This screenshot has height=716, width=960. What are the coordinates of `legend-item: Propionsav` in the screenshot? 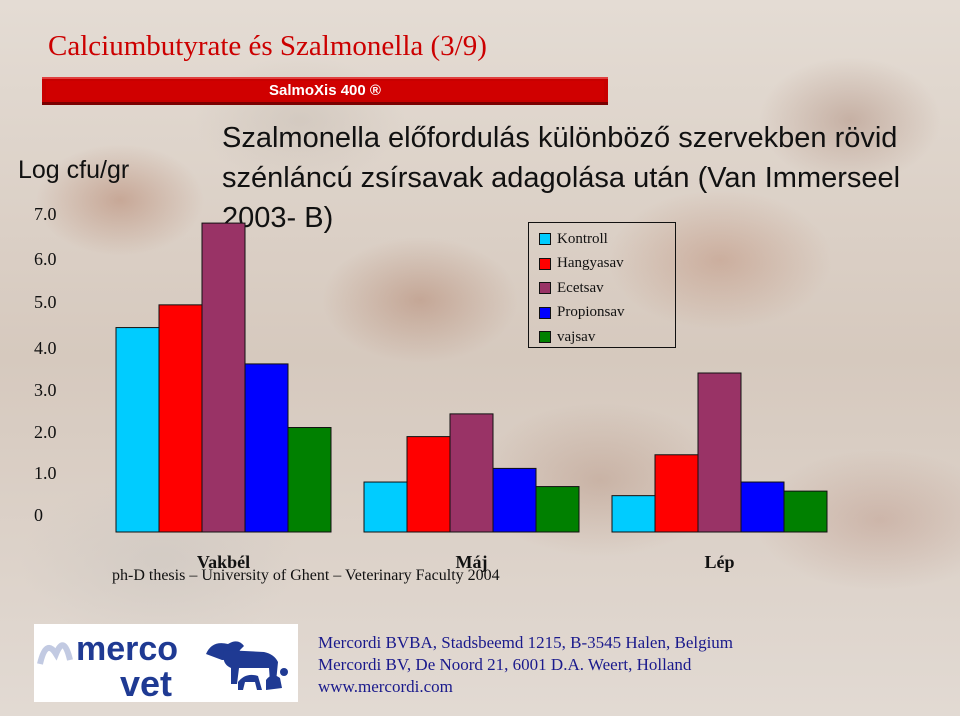 It's located at (582, 313).